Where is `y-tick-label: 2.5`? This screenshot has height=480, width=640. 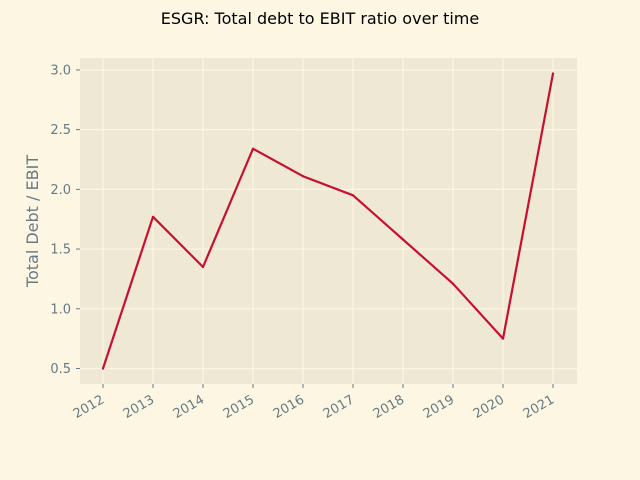
y-tick-label: 2.5 is located at coordinates (60, 130).